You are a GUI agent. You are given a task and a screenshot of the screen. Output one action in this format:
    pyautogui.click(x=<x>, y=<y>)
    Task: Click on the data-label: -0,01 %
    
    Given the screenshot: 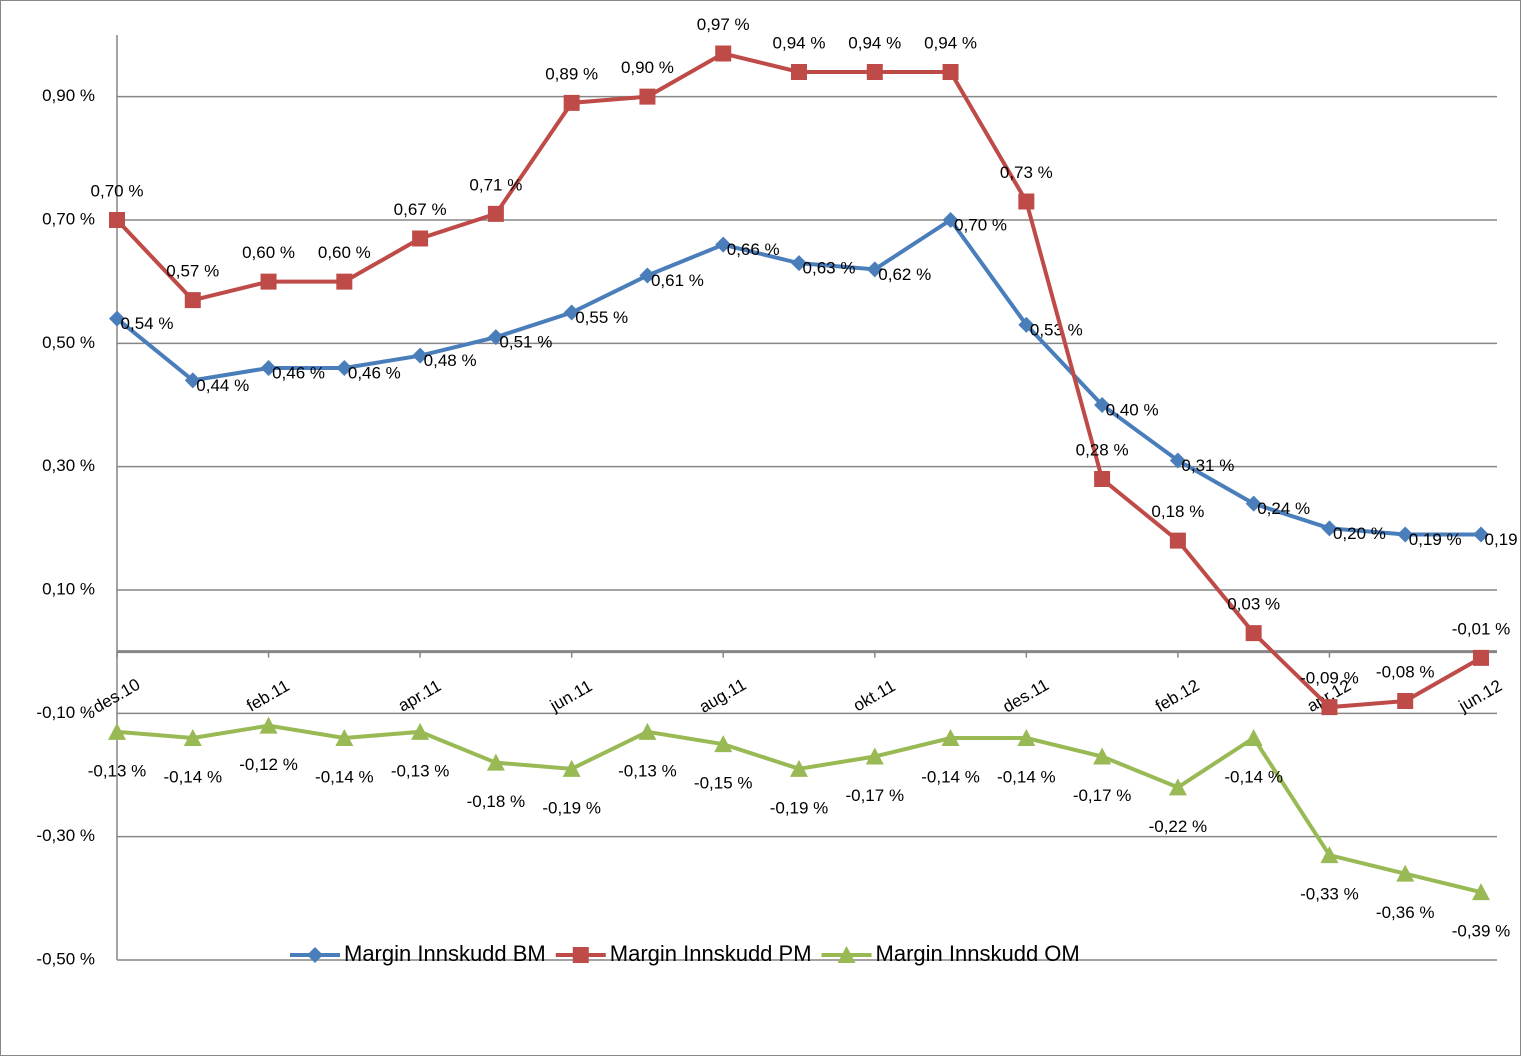 What is the action you would take?
    pyautogui.click(x=1481, y=628)
    